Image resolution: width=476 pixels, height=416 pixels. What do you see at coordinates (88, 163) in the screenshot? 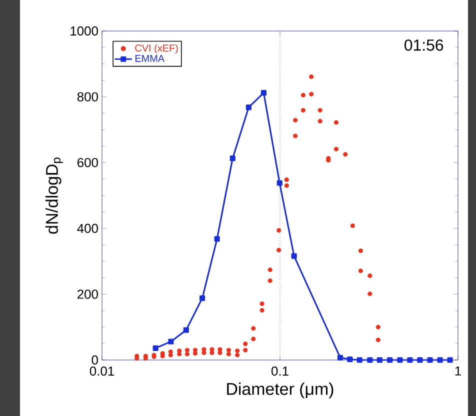
I see `y-tick-label: 600` at bounding box center [88, 163].